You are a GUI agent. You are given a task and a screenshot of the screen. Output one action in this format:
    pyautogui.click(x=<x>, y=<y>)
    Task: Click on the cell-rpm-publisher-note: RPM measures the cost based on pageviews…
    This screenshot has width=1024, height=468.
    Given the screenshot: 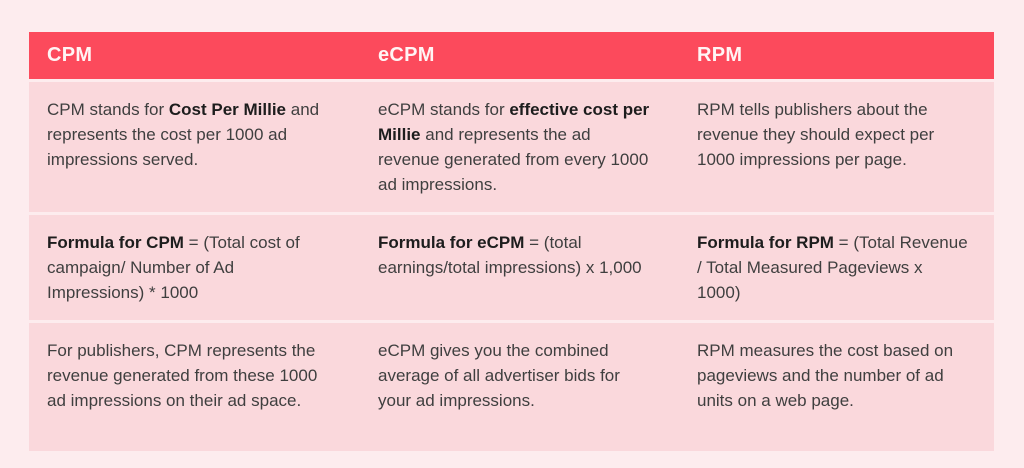 What is the action you would take?
    pyautogui.click(x=825, y=375)
    